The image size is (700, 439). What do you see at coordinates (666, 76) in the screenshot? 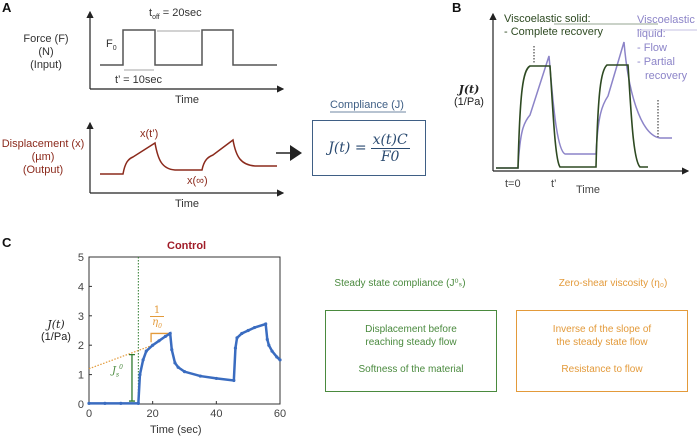
I see `liquid-item: recovery` at bounding box center [666, 76].